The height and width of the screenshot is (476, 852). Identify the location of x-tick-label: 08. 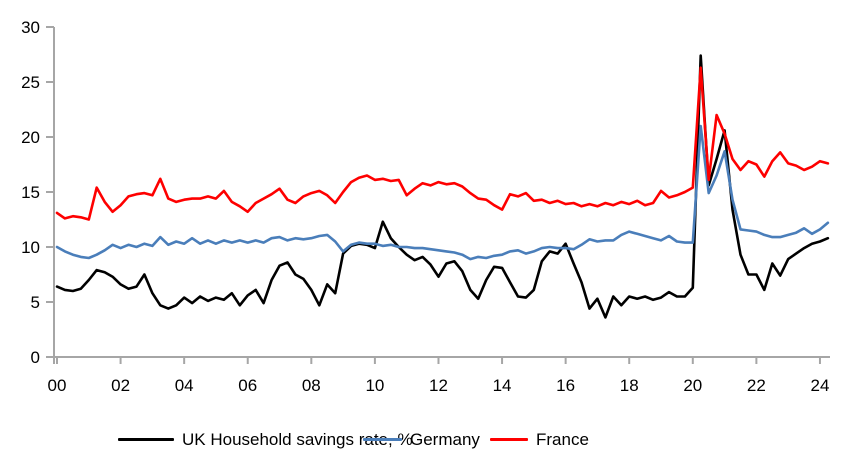
(311, 385).